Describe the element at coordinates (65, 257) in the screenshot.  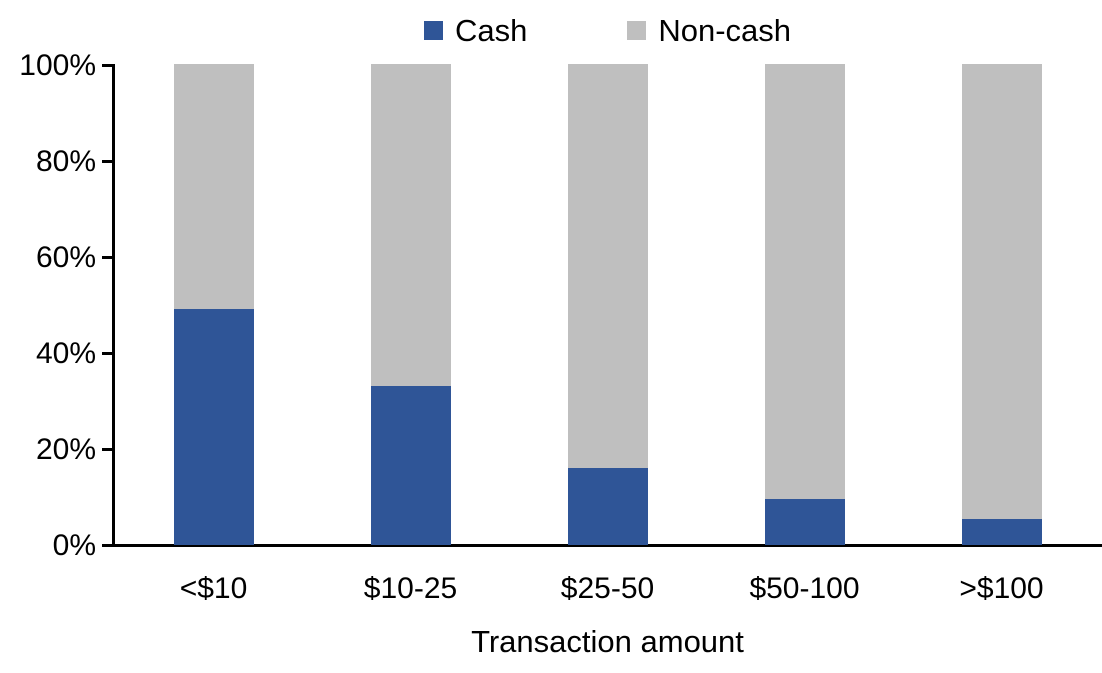
I see `y-tick-label: 60%` at that location.